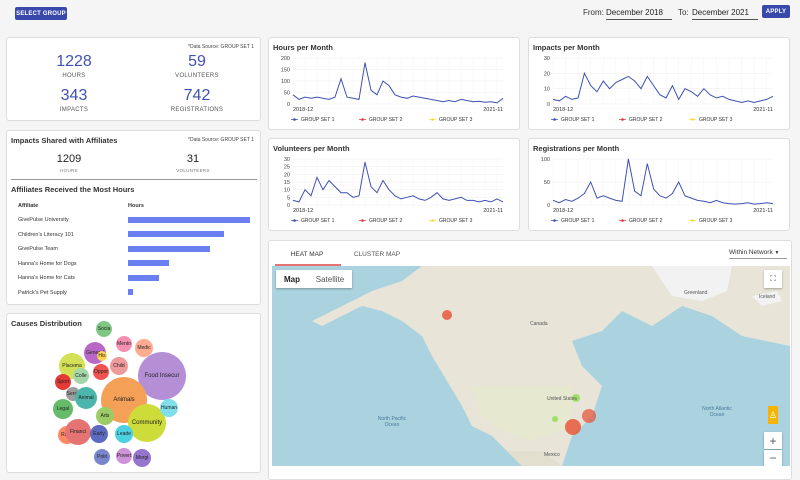  What do you see at coordinates (197, 95) in the screenshot?
I see `registrations-value: 742` at bounding box center [197, 95].